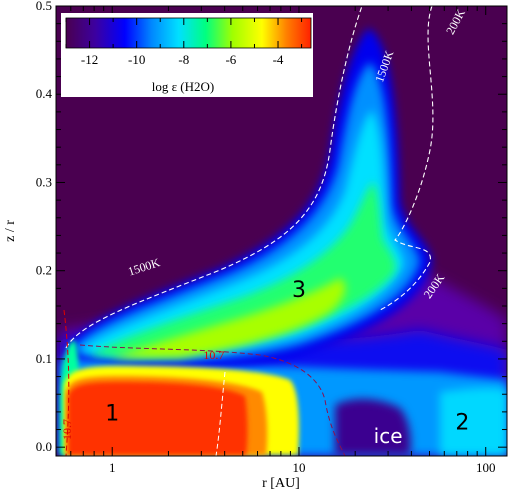 This screenshot has width=509, height=493. What do you see at coordinates (299, 290) in the screenshot?
I see `region-label: 3` at bounding box center [299, 290].